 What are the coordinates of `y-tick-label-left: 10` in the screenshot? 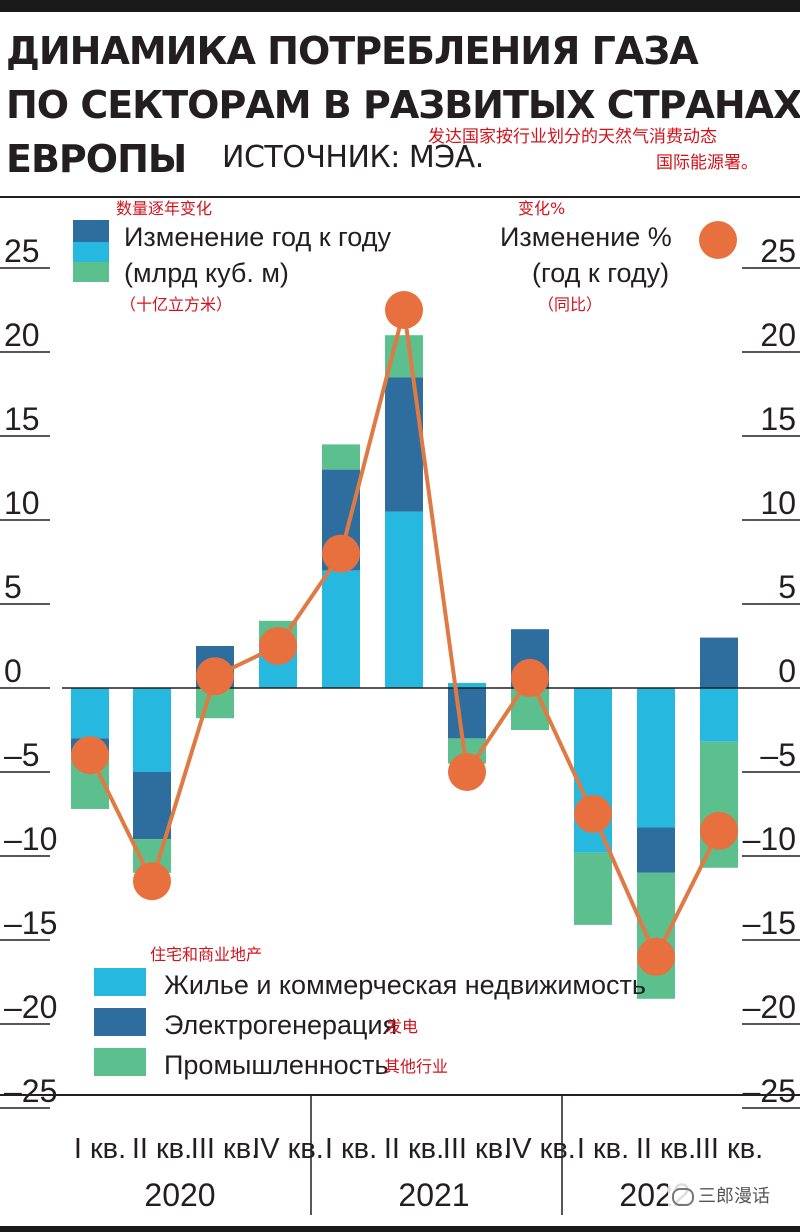 It's located at (22, 503).